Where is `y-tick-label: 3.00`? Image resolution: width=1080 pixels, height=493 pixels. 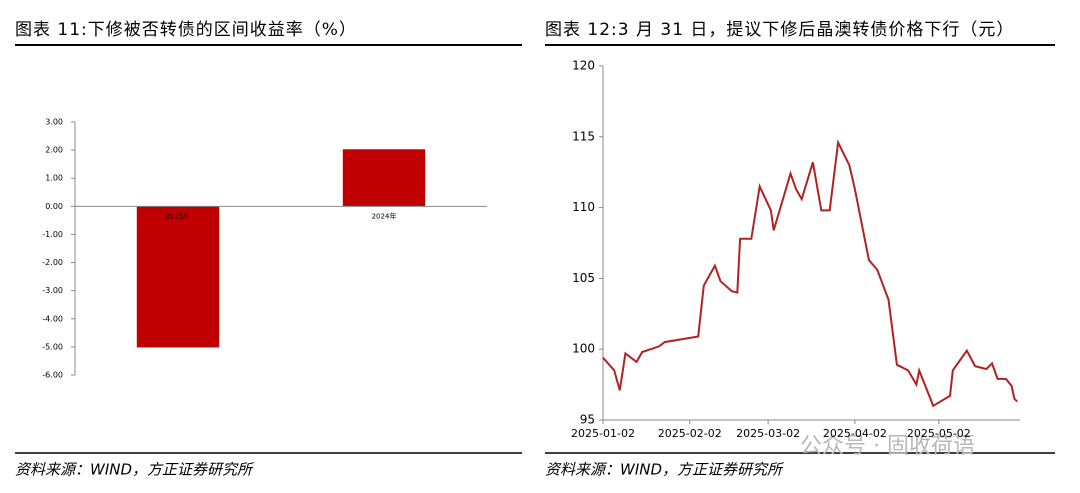 y-tick-label: 3.00 is located at coordinates (54, 122).